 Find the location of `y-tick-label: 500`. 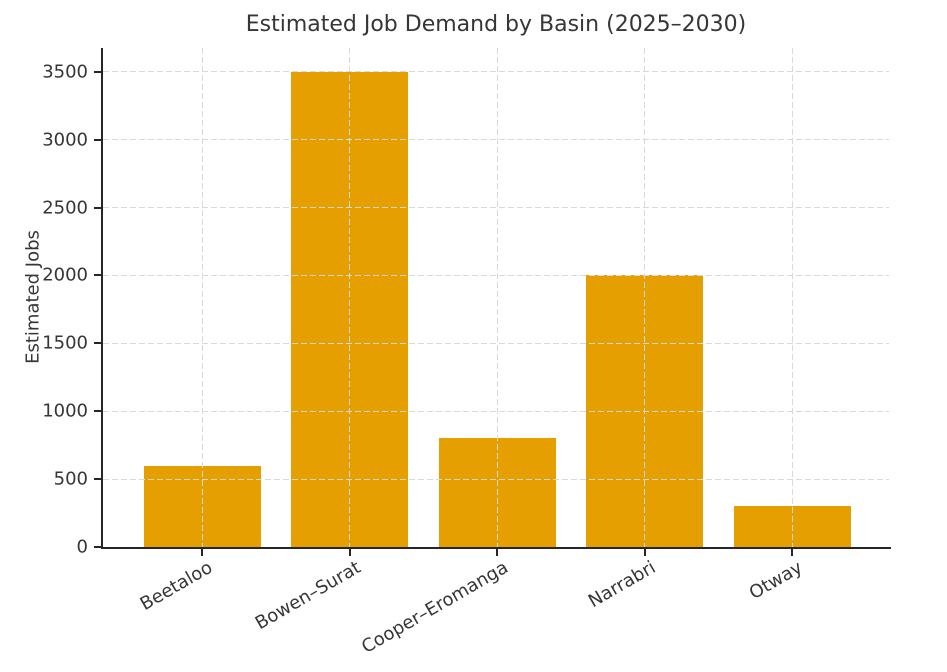

y-tick-label: 500 is located at coordinates (70, 479).